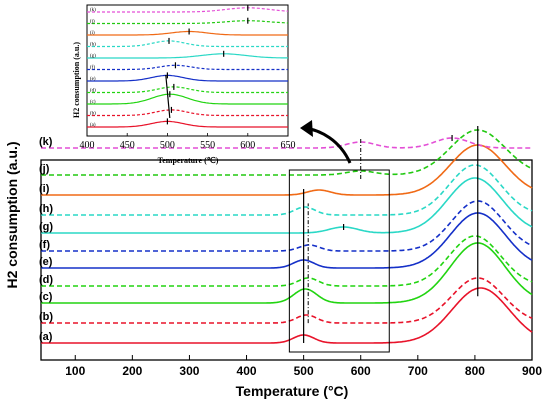  What do you see at coordinates (339, 261) in the screenshot?
I see `inset-region-box` at bounding box center [339, 261].